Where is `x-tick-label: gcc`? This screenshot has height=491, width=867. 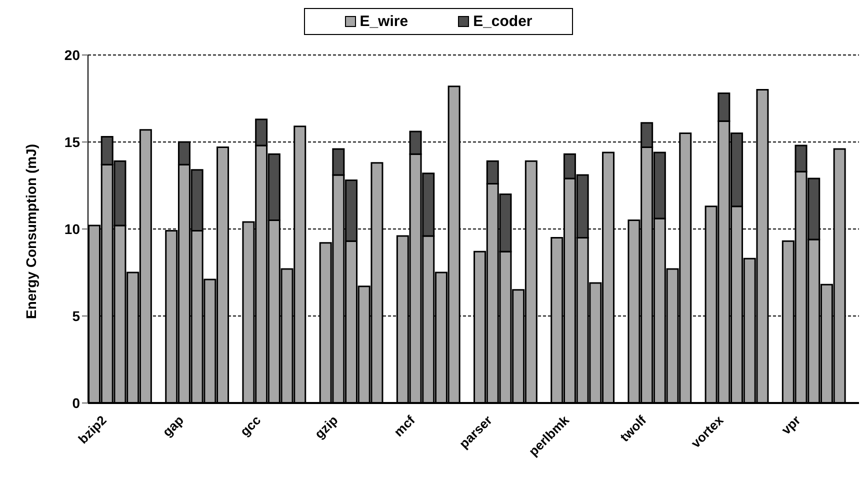 x-tick-label: gcc is located at coordinates (250, 425).